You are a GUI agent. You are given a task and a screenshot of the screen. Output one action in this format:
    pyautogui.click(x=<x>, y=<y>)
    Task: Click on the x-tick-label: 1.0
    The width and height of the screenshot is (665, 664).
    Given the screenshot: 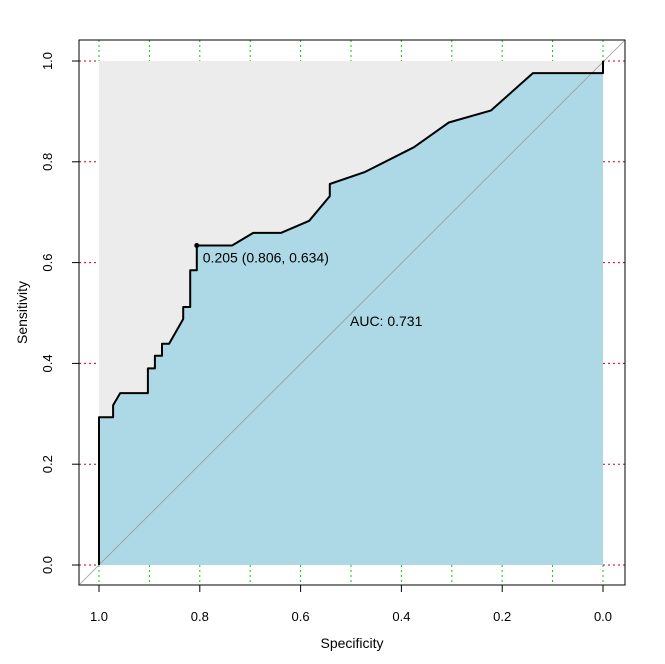 What is the action you would take?
    pyautogui.click(x=99, y=616)
    